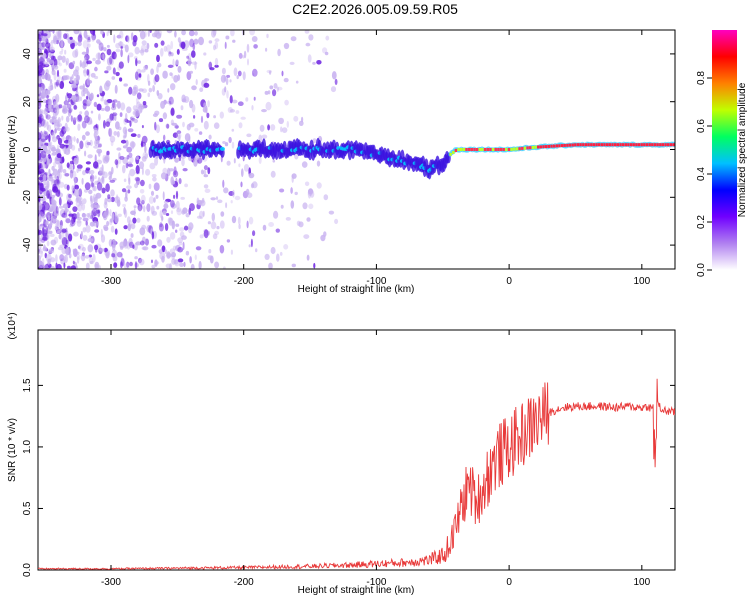  What do you see at coordinates (376, 582) in the screenshot?
I see `snr-x-tick-label: -100` at bounding box center [376, 582].